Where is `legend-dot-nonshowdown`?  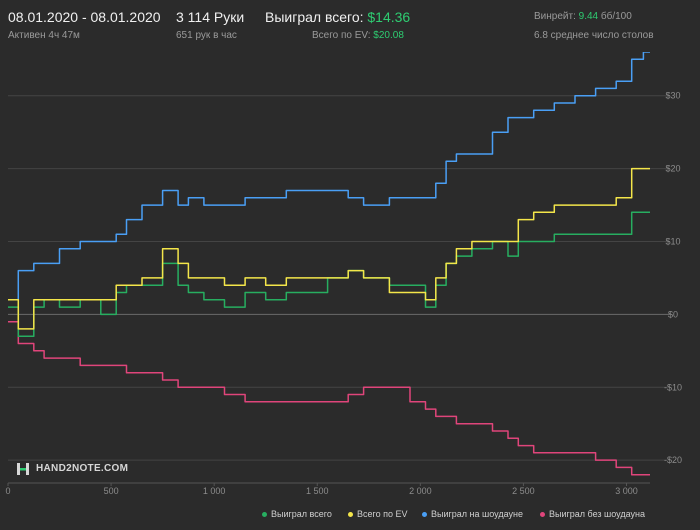
legend-dot-nonshowdown is located at coordinates (542, 515).